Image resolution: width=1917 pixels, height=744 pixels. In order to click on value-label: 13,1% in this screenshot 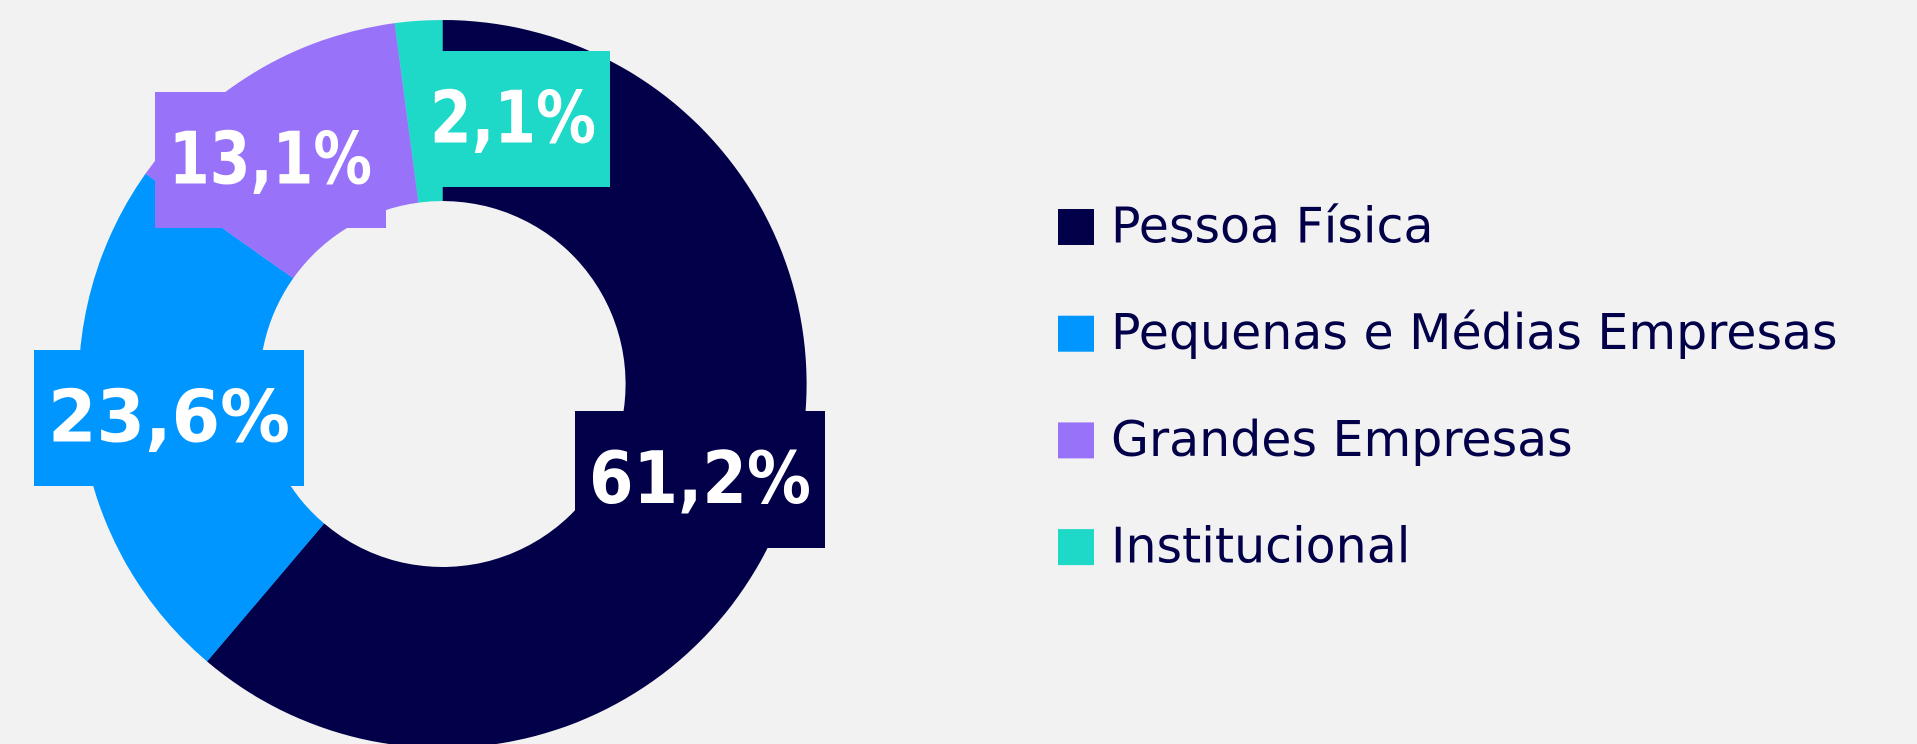, I will do `click(270, 159)`.